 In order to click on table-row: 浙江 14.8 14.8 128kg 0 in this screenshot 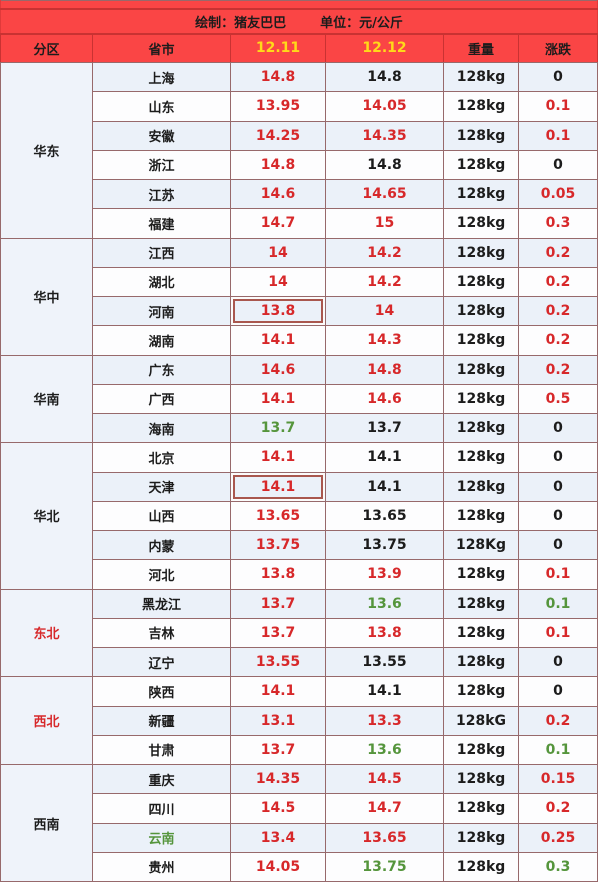, I will do `click(300, 165)`.